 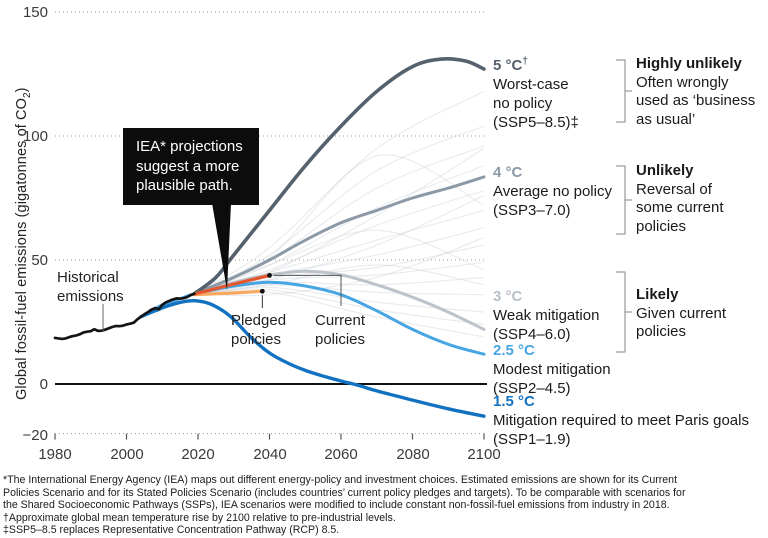 What do you see at coordinates (90, 287) in the screenshot?
I see `historical-emissions-label: Historical emissions` at bounding box center [90, 287].